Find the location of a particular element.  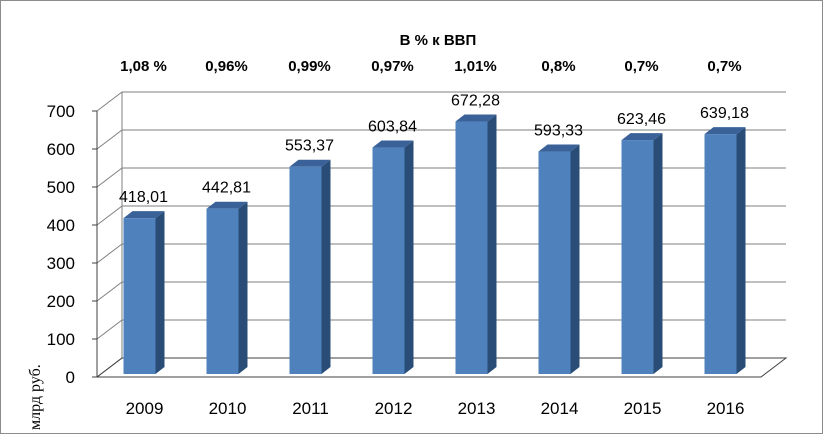

gdp-share-label: 0,99% is located at coordinates (309, 66).